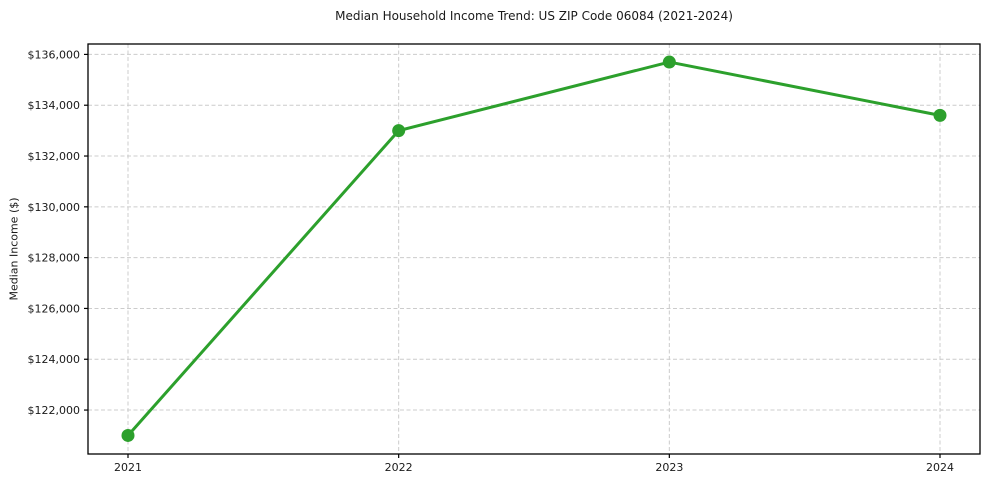  Describe the element at coordinates (940, 115) in the screenshot. I see `data-point-2024` at that location.